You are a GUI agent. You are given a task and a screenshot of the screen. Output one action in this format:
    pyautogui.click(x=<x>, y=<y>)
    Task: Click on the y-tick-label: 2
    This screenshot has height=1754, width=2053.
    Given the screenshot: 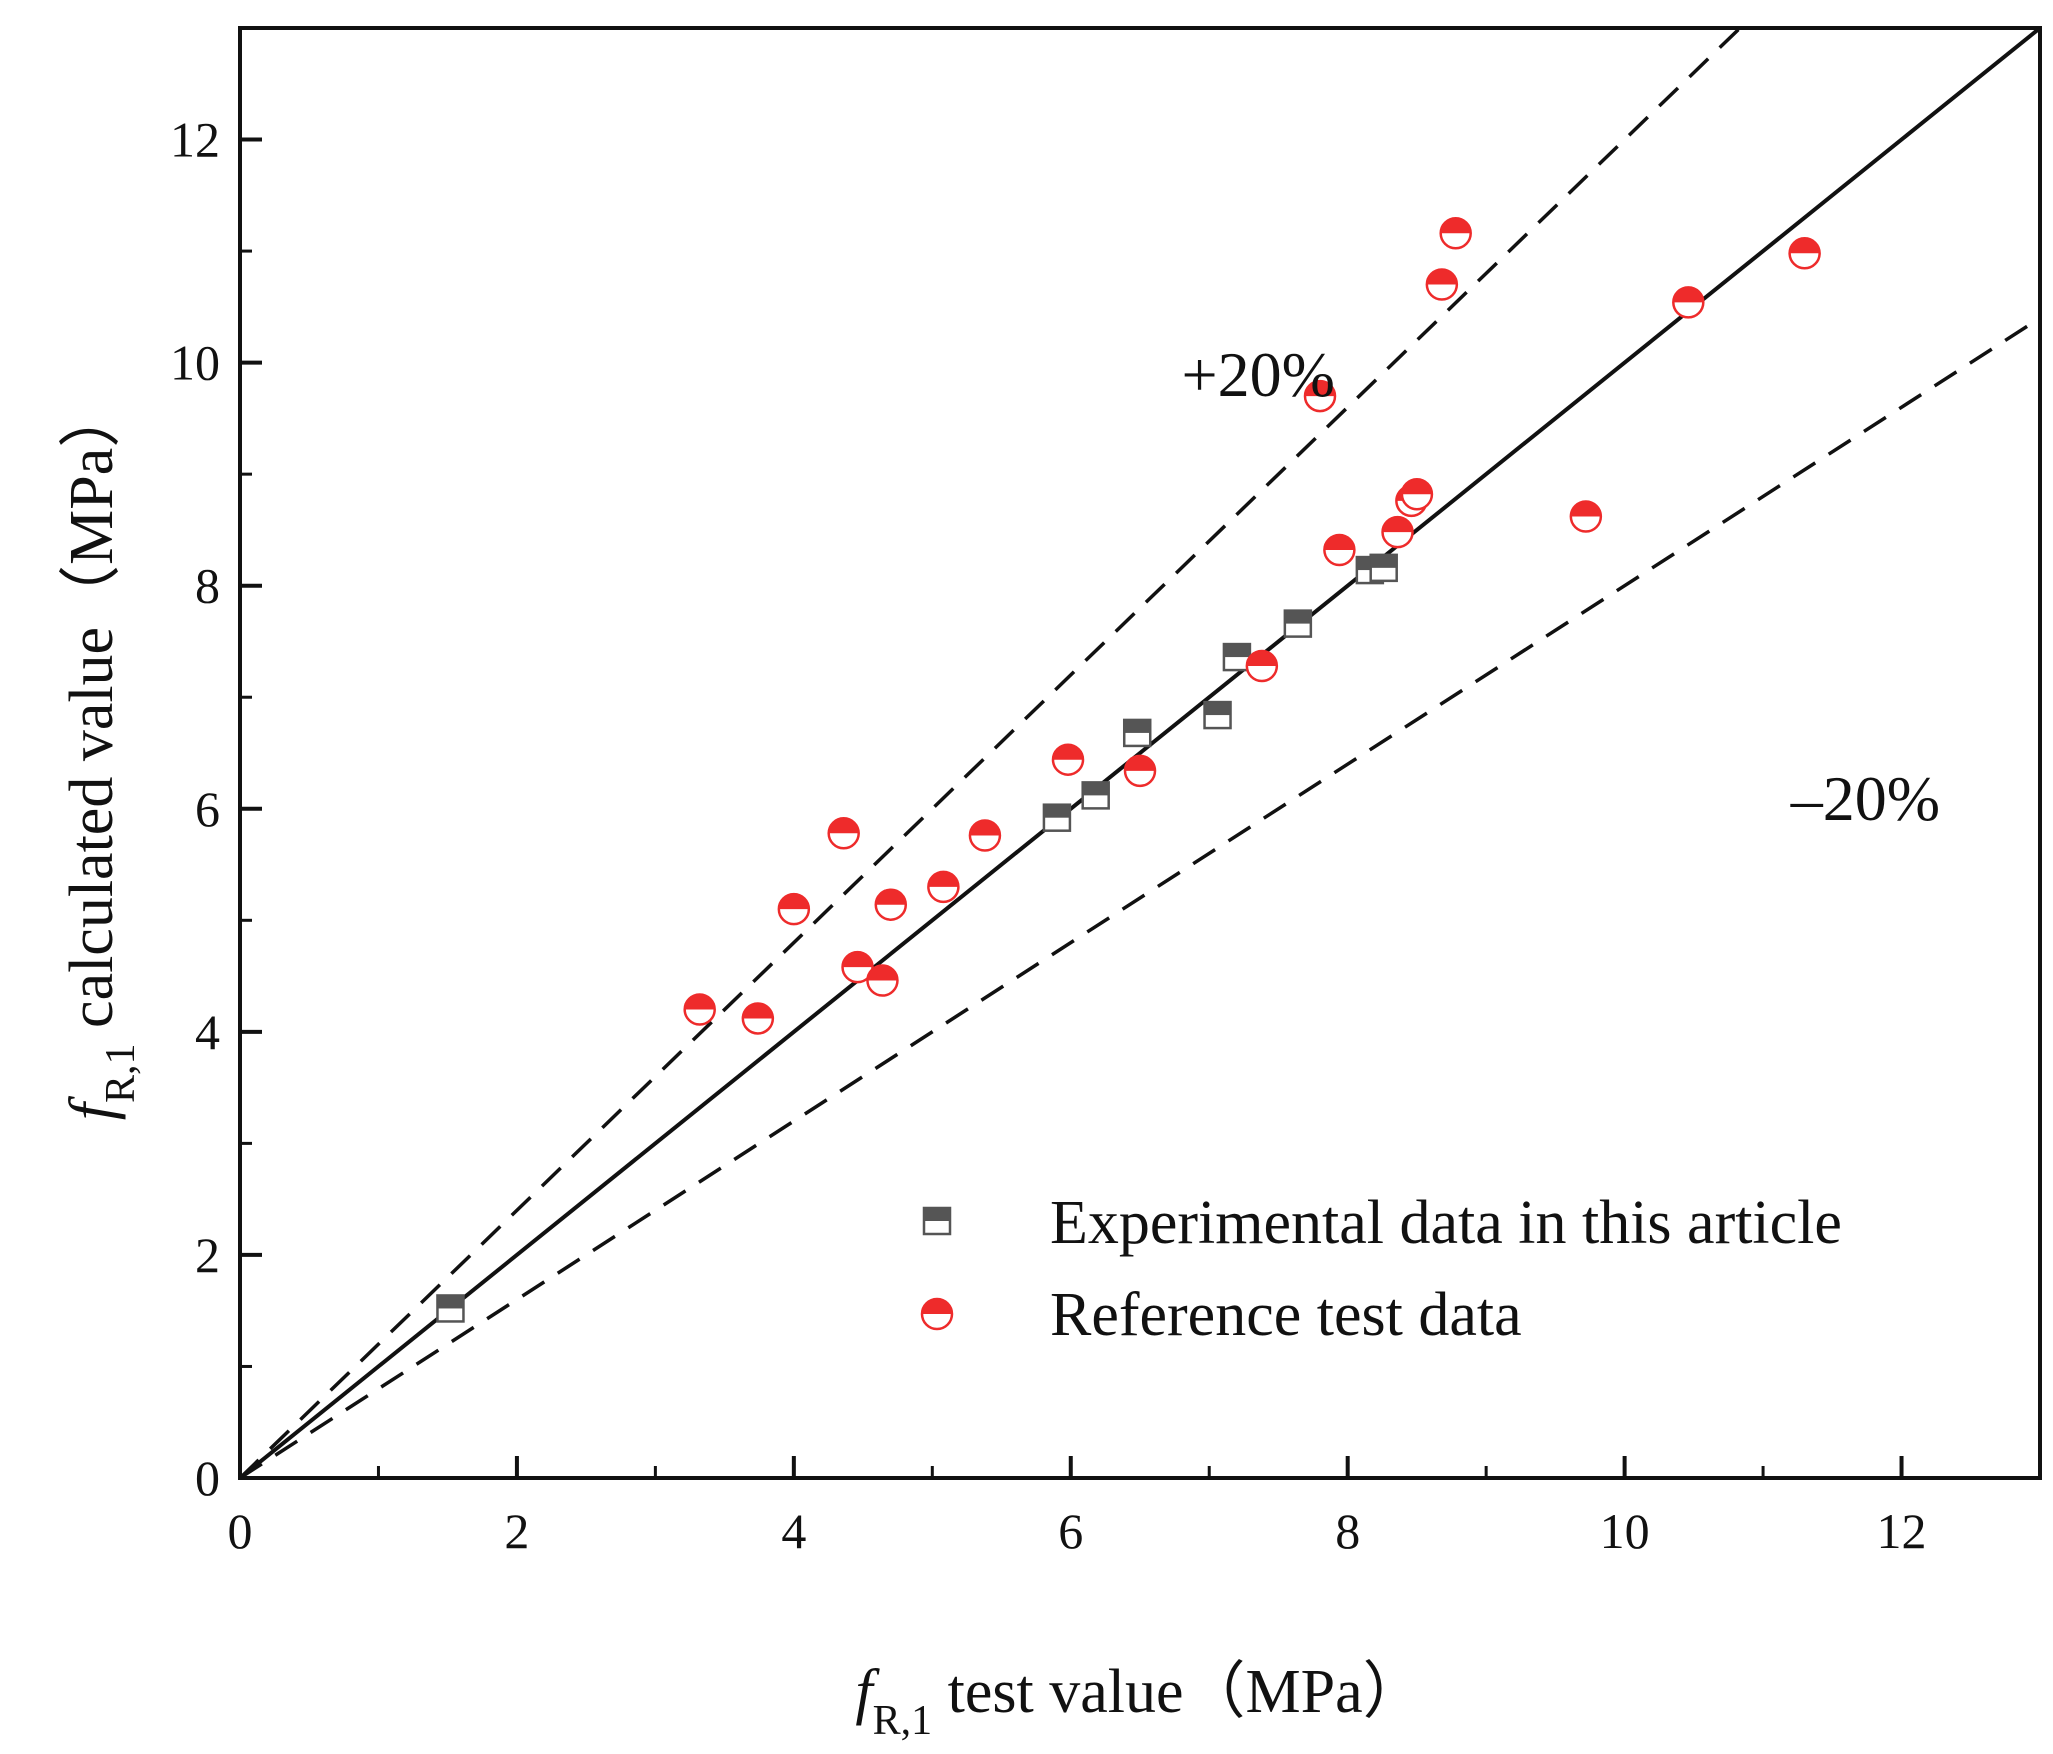 What is the action you would take?
    pyautogui.click(x=207, y=1255)
    